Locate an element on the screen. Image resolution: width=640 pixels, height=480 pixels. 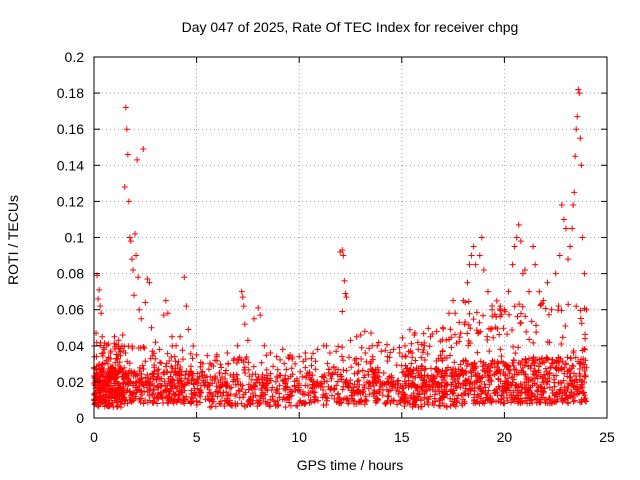
x-tick-label: 15 is located at coordinates (402, 437).